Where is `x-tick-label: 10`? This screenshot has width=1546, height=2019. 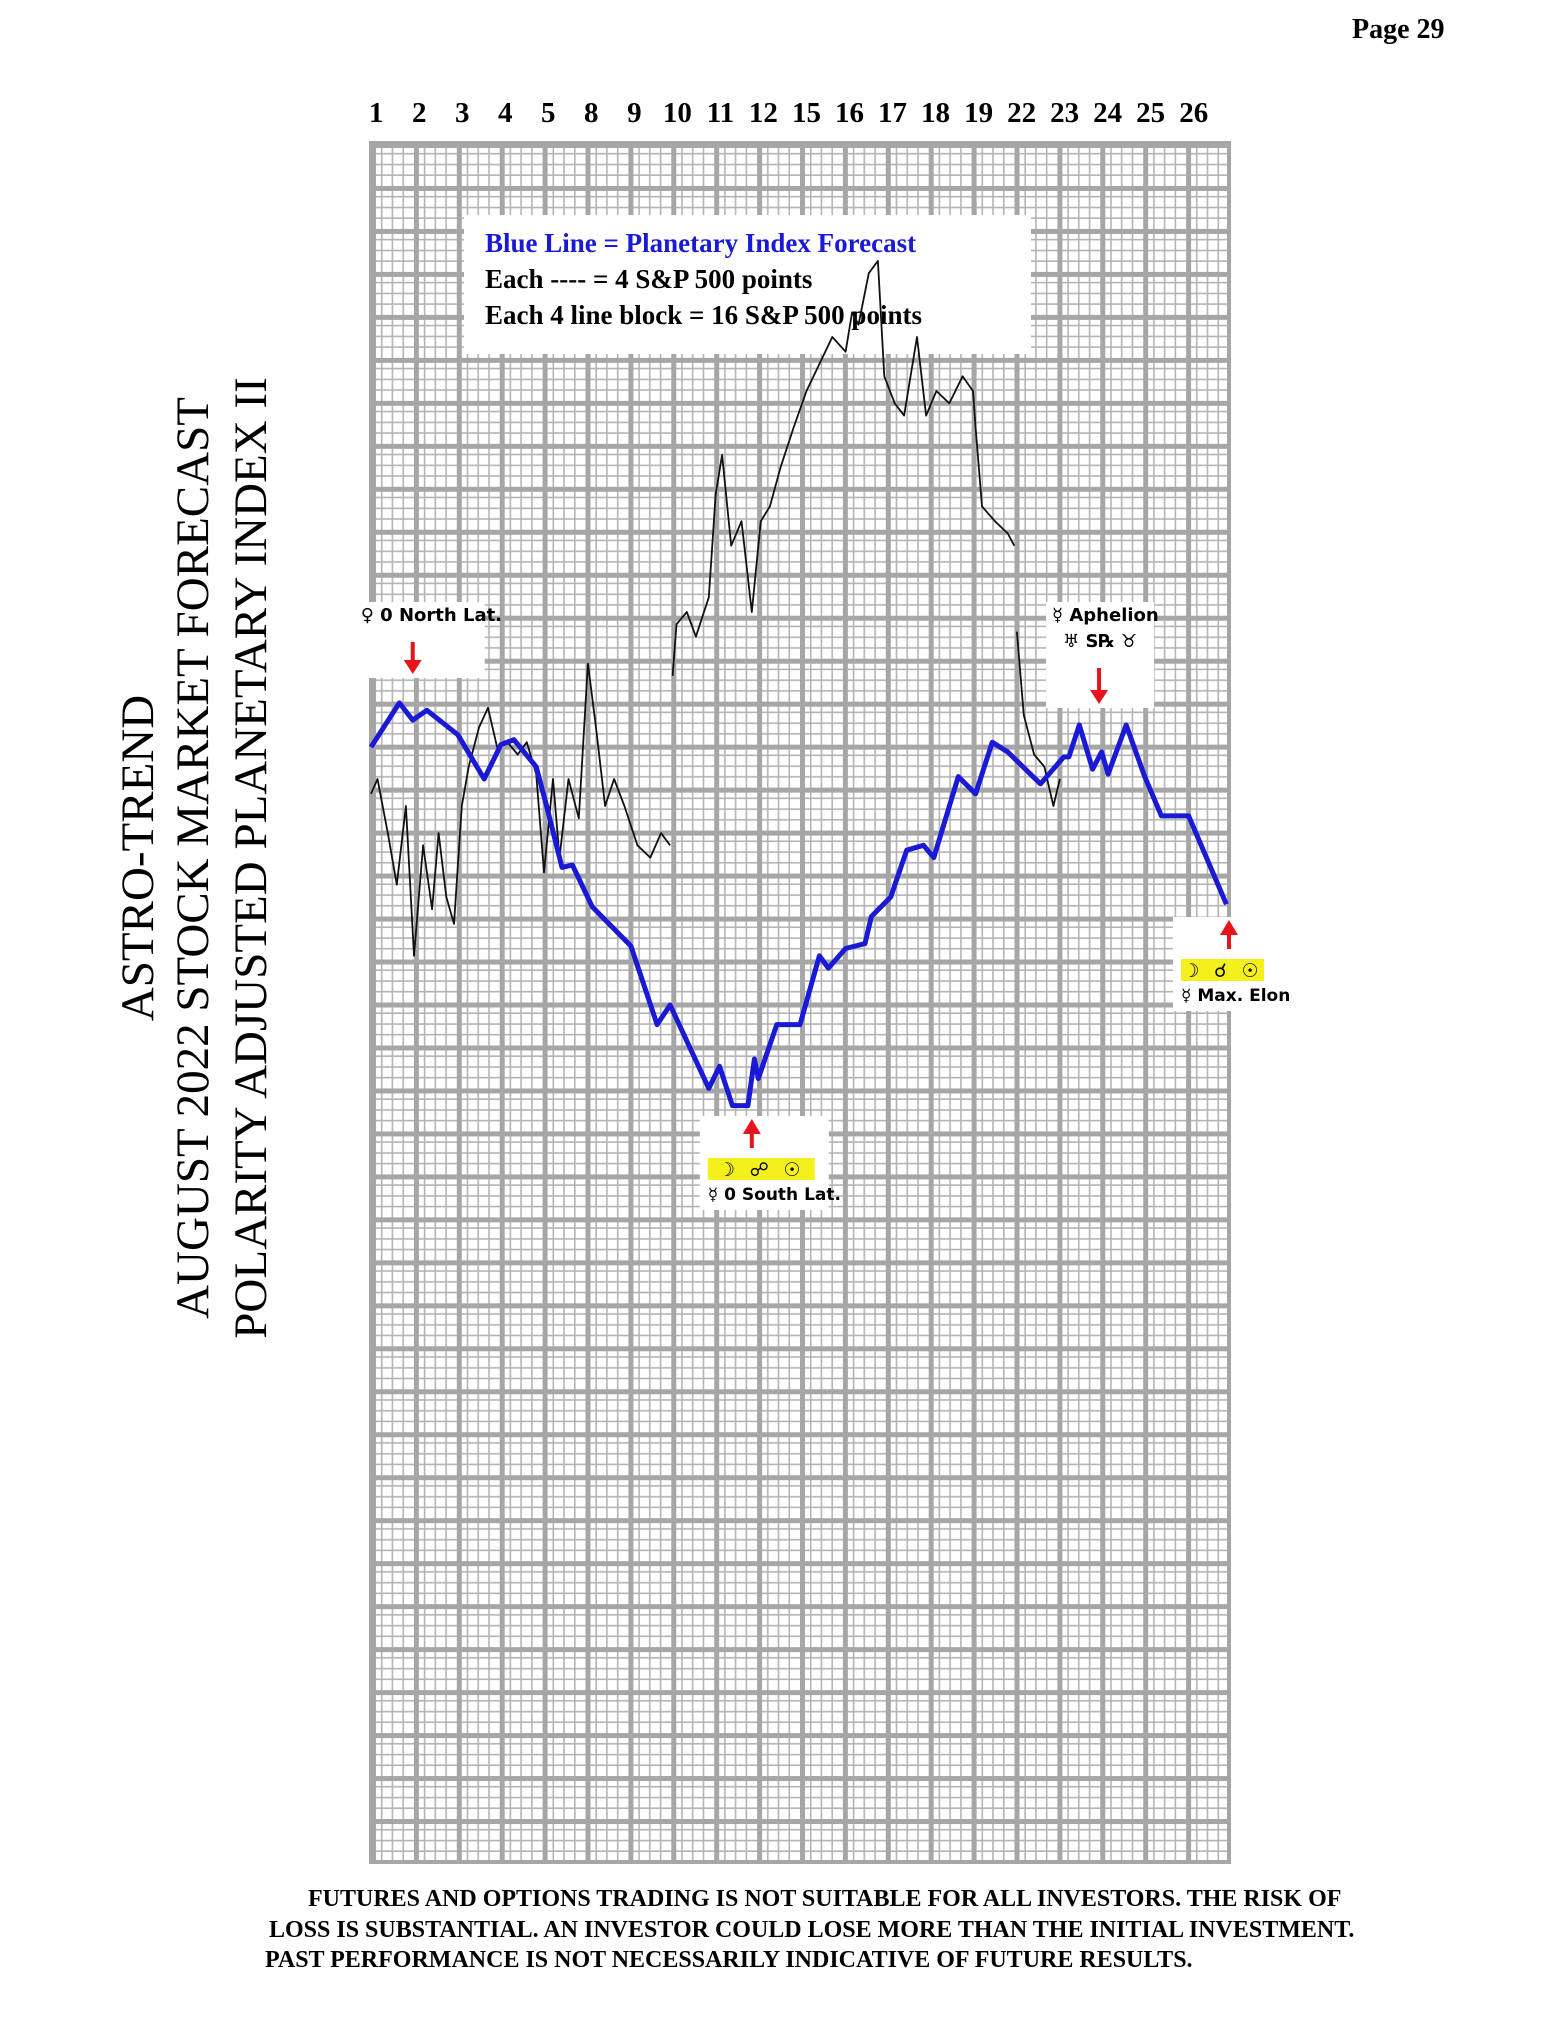
x-tick-label: 10 is located at coordinates (677, 113).